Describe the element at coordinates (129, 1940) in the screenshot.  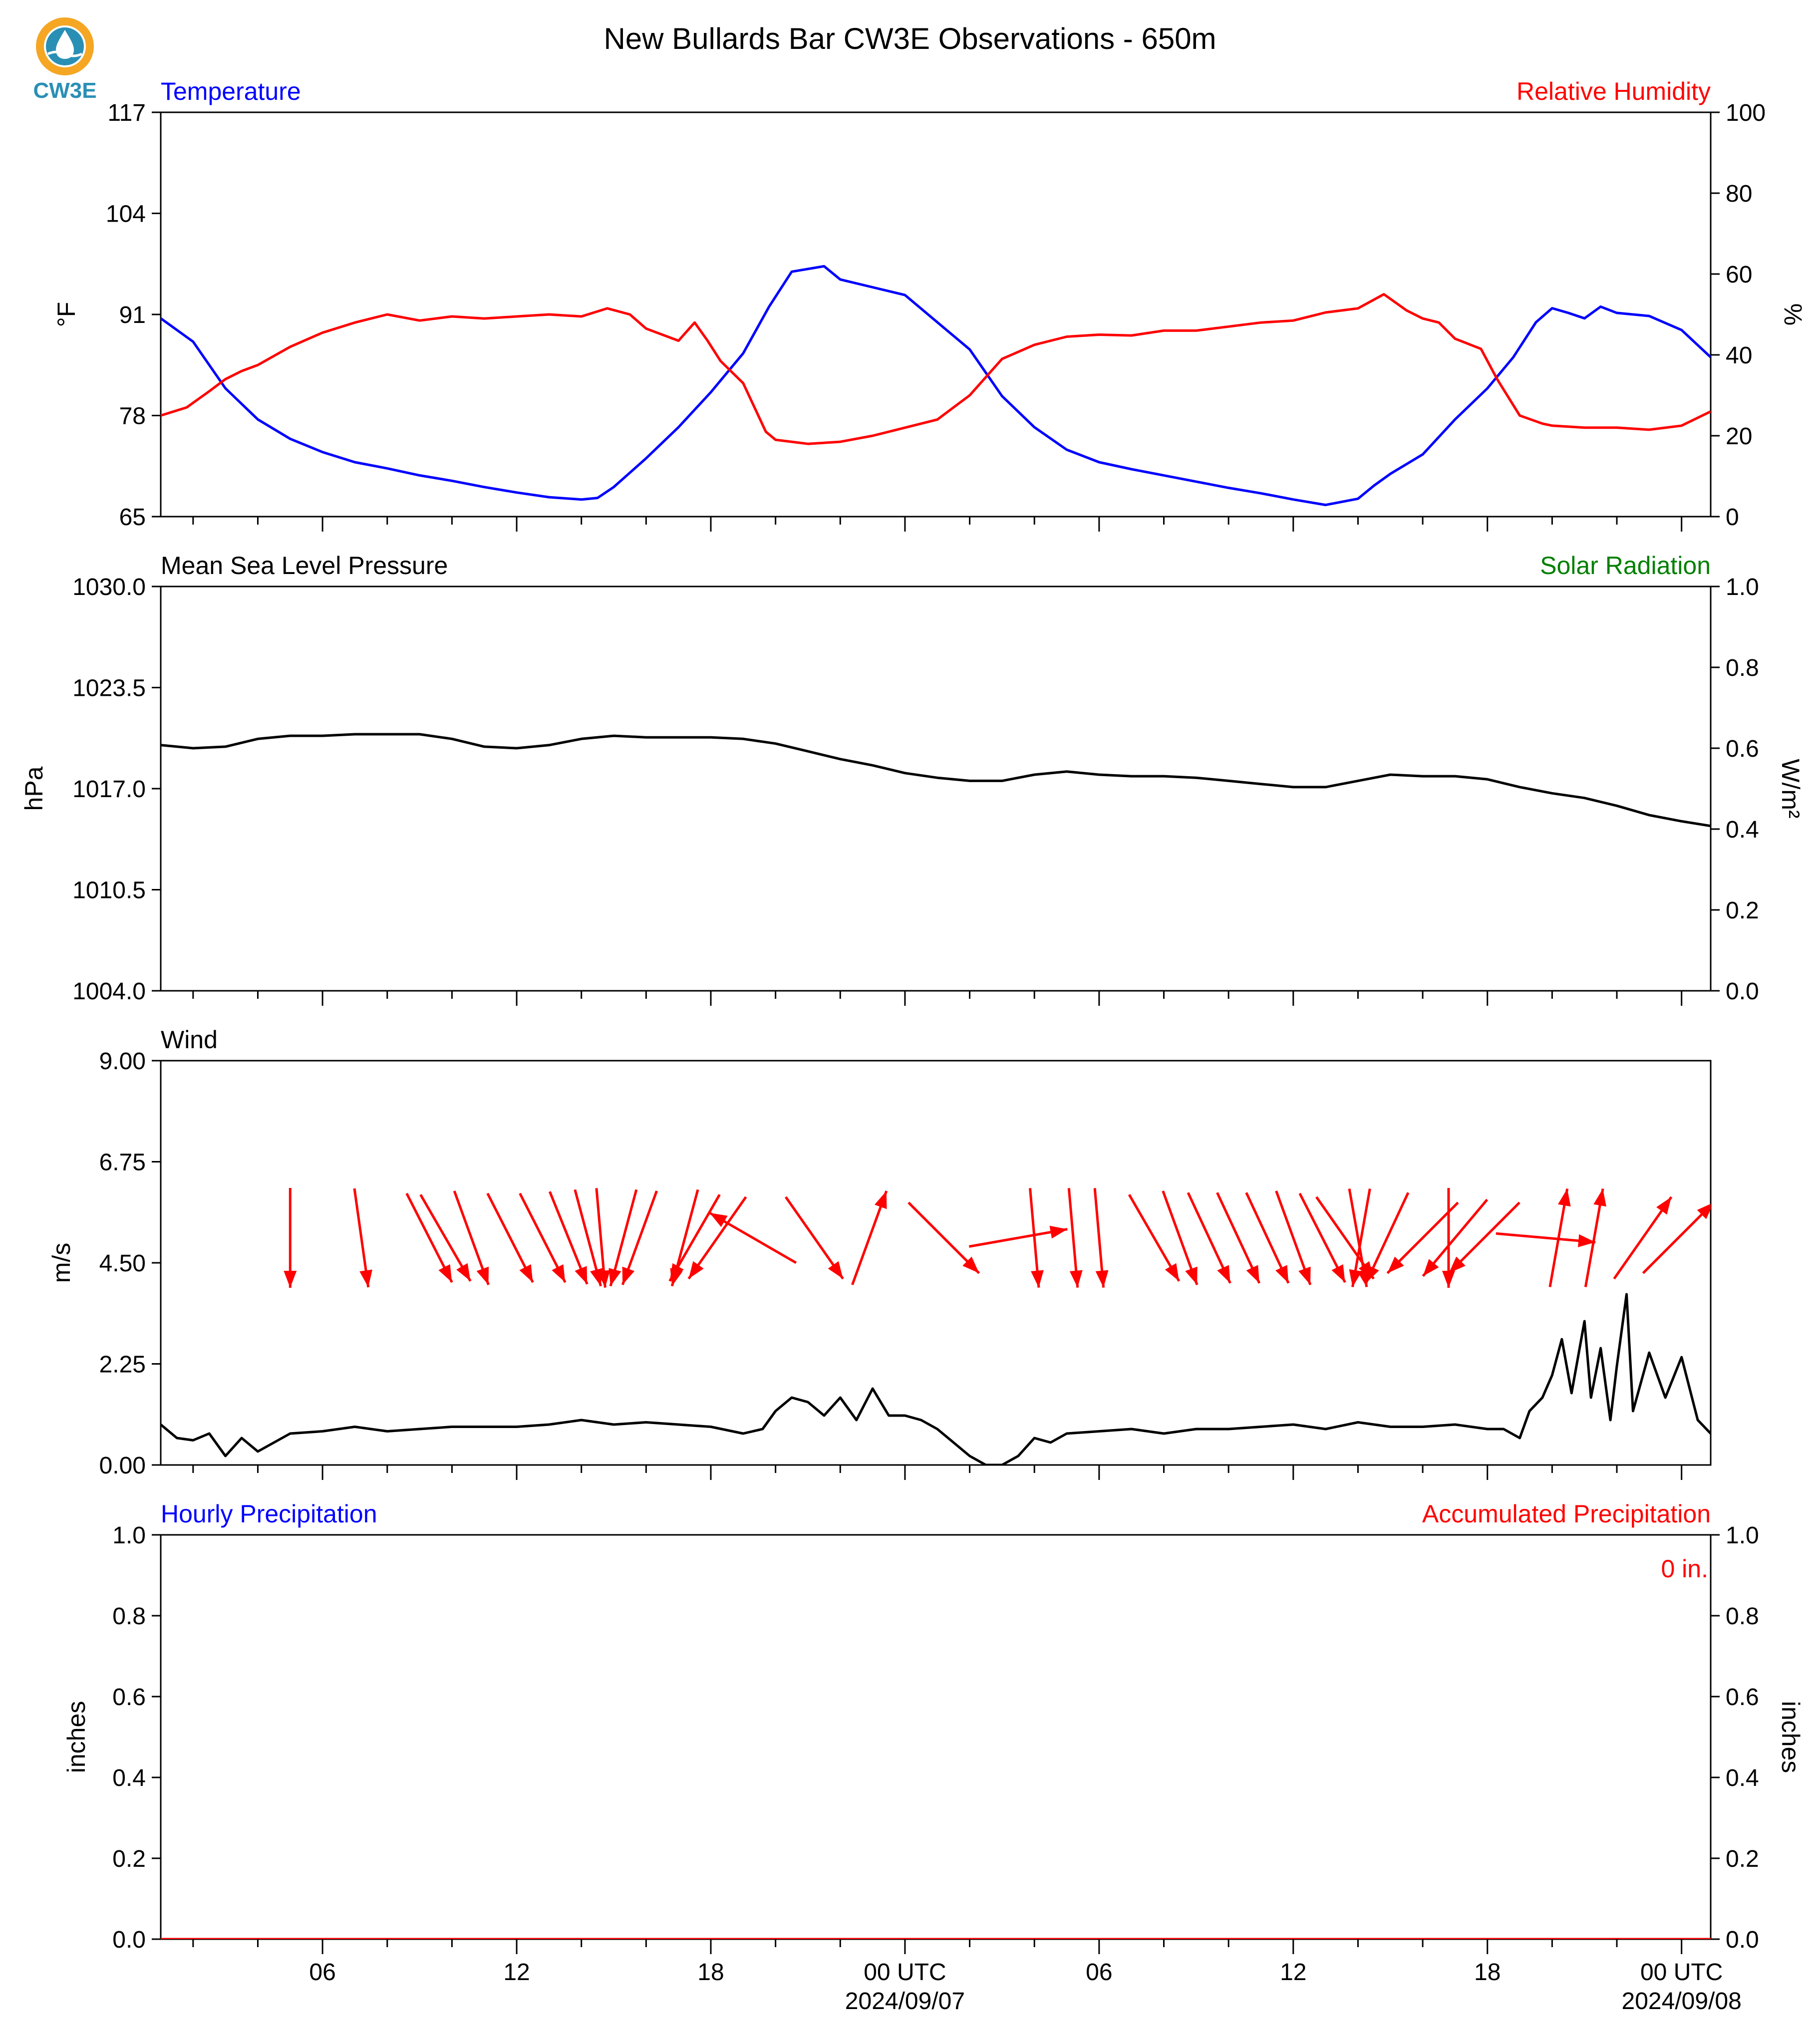
I see `y-tick-label: 0.0` at that location.